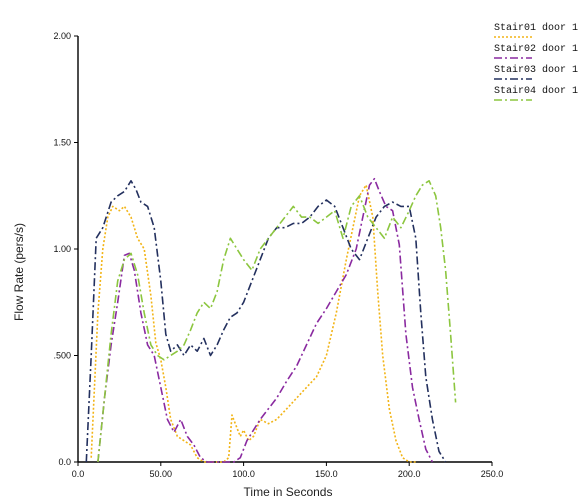  I want to click on y-tick-label: 1.50, so click(62, 143).